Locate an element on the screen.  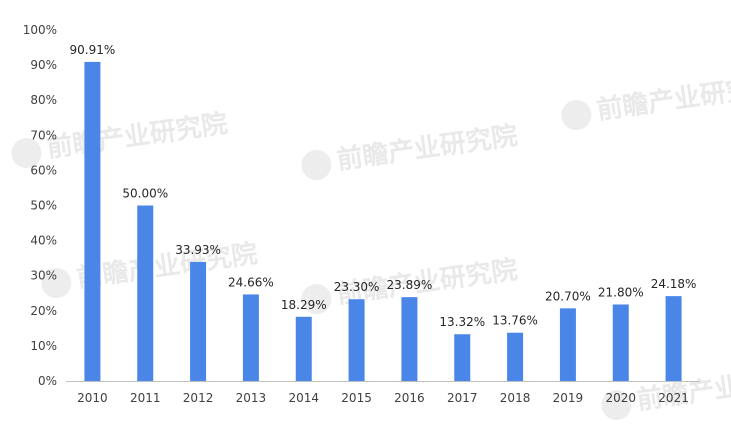
x-tick-label: 2021 is located at coordinates (673, 398).